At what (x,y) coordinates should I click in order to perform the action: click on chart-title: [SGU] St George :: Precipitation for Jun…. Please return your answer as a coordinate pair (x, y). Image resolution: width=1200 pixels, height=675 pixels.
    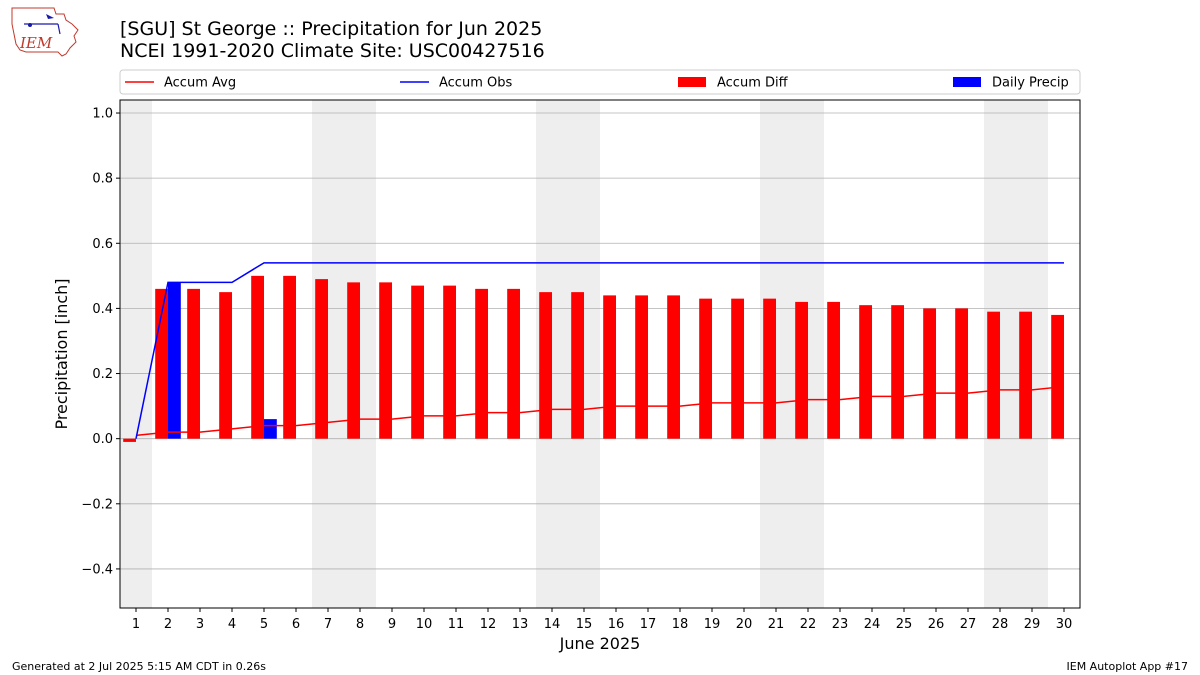
    Looking at the image, I should click on (331, 29).